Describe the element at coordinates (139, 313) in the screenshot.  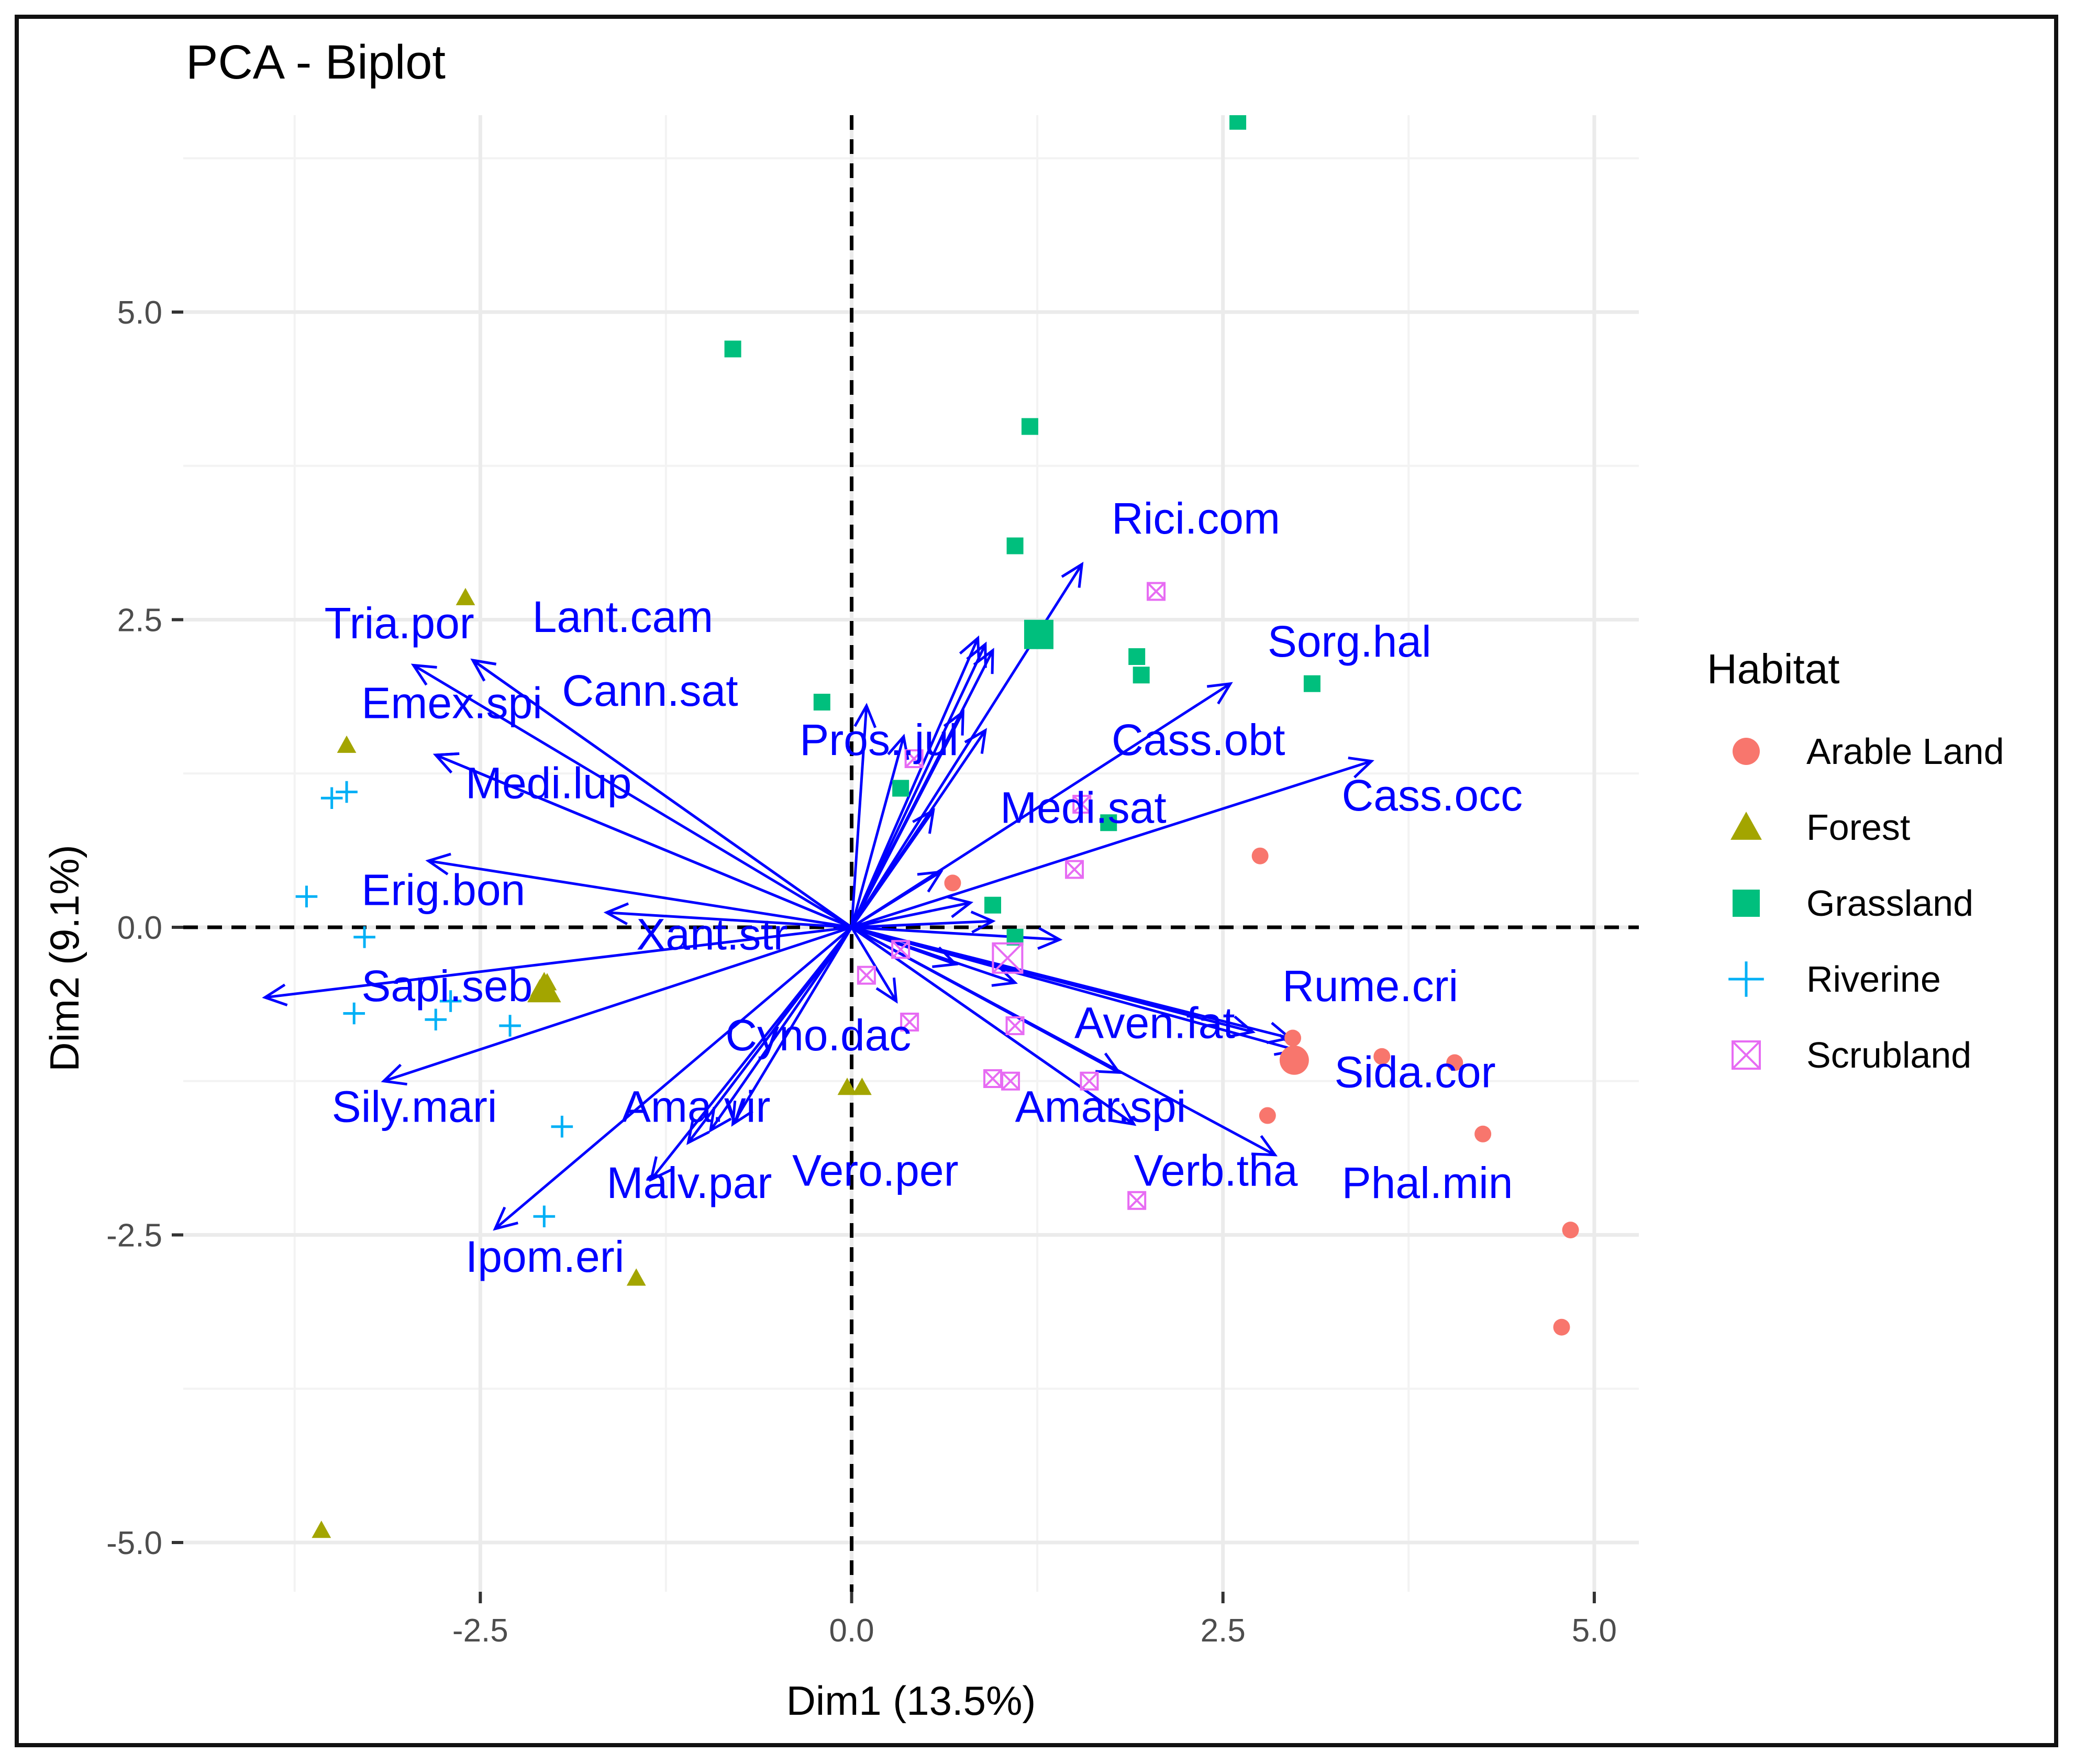
I see `y-tick-label: 5.0` at that location.